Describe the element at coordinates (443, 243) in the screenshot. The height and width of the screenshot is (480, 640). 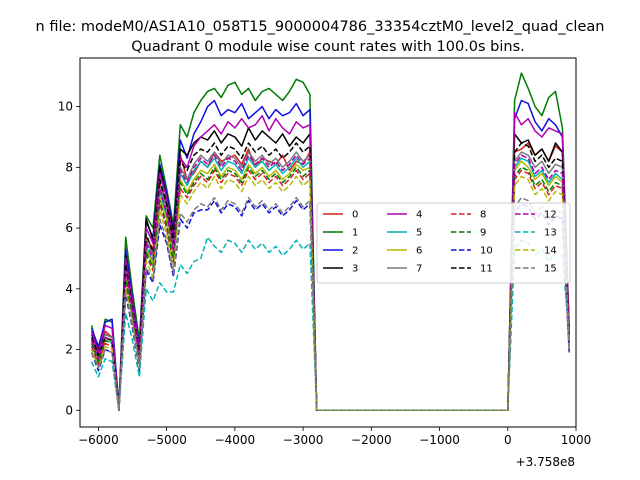
I see `legend-box` at that location.